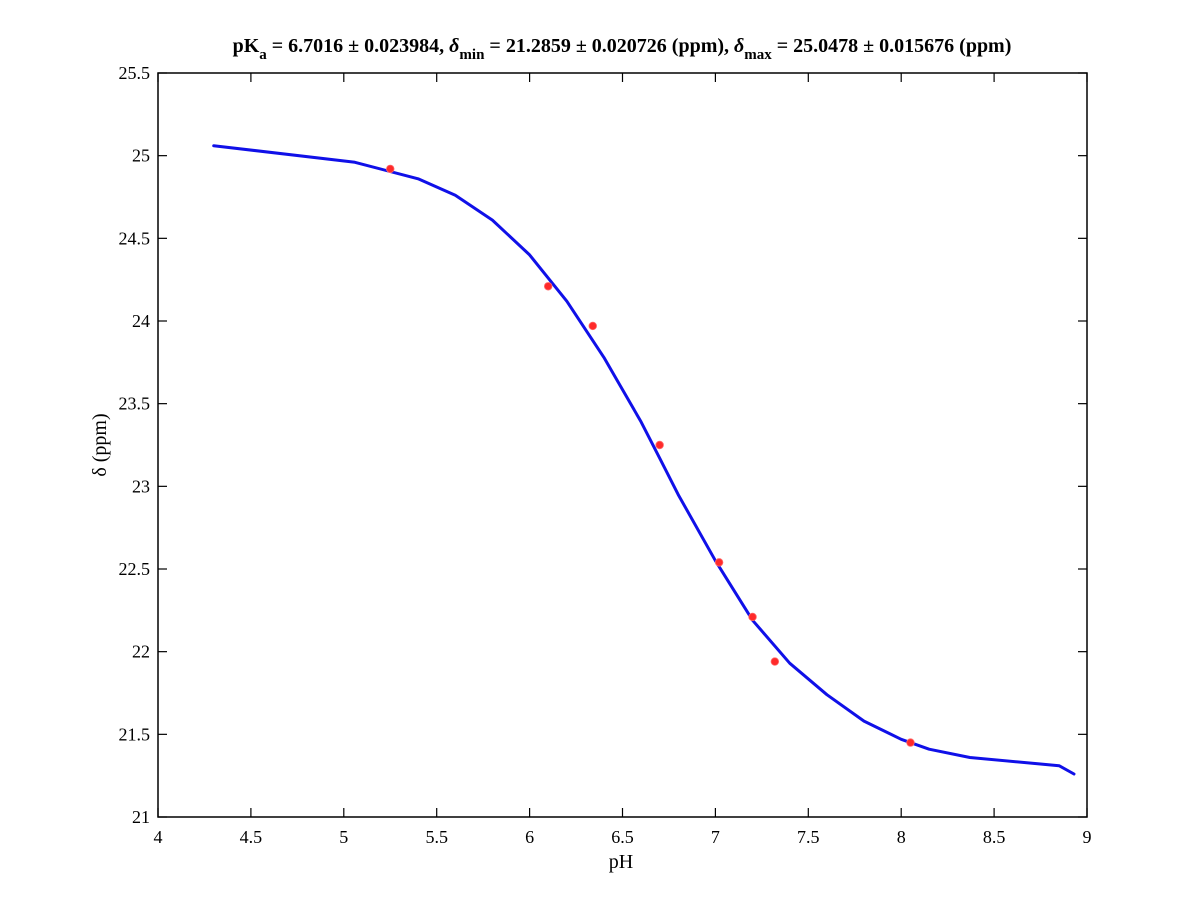  What do you see at coordinates (343, 837) in the screenshot?
I see `x-tick-label: 5` at bounding box center [343, 837].